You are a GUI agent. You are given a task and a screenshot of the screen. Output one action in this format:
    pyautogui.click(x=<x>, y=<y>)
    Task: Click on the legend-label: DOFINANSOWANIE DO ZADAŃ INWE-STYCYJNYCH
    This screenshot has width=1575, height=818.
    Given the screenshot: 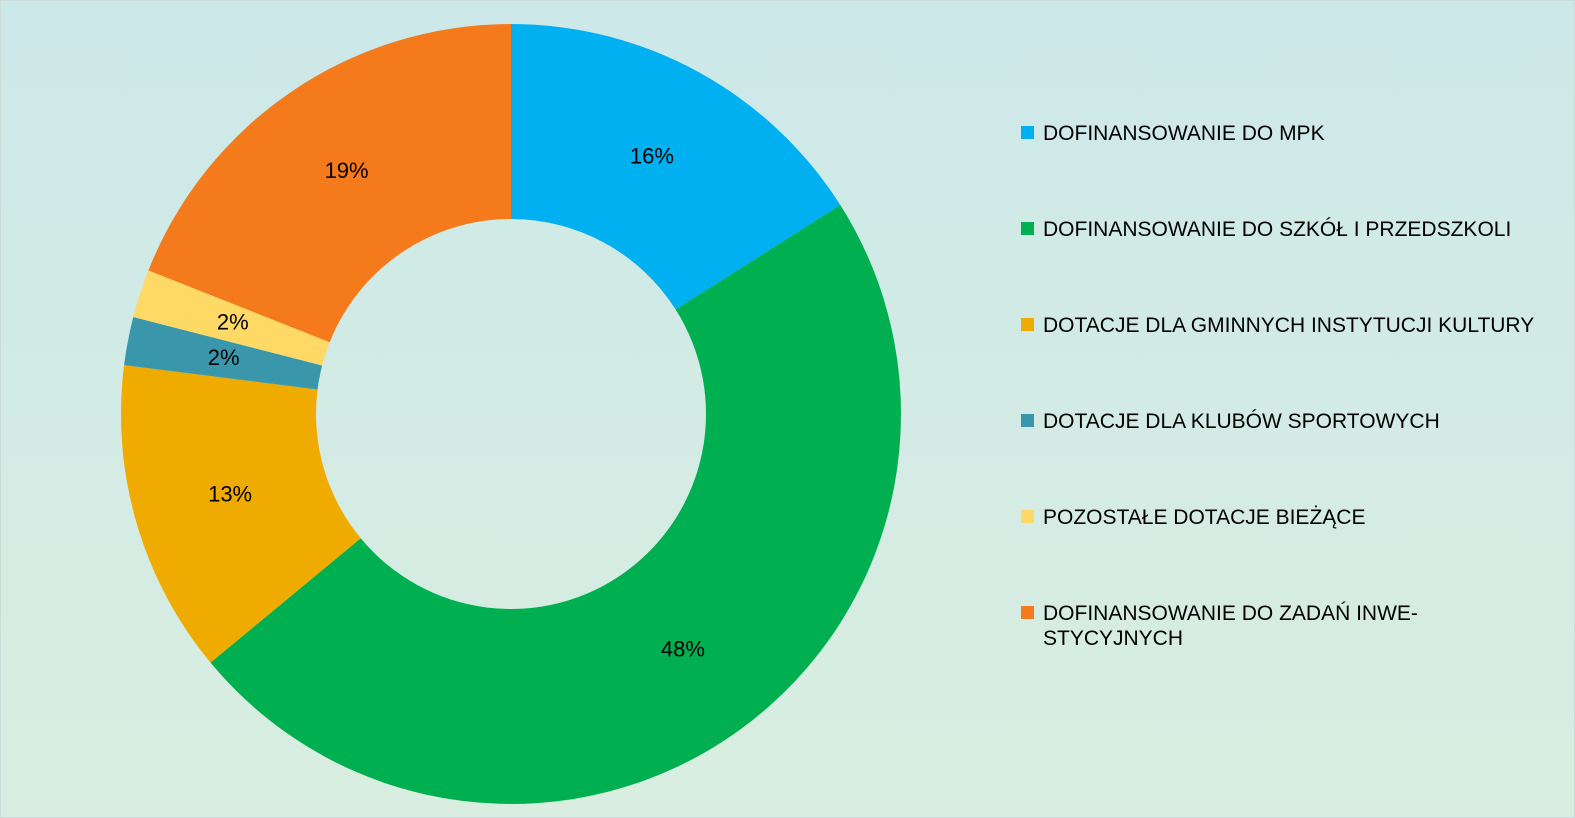 What is the action you would take?
    pyautogui.click(x=1230, y=626)
    